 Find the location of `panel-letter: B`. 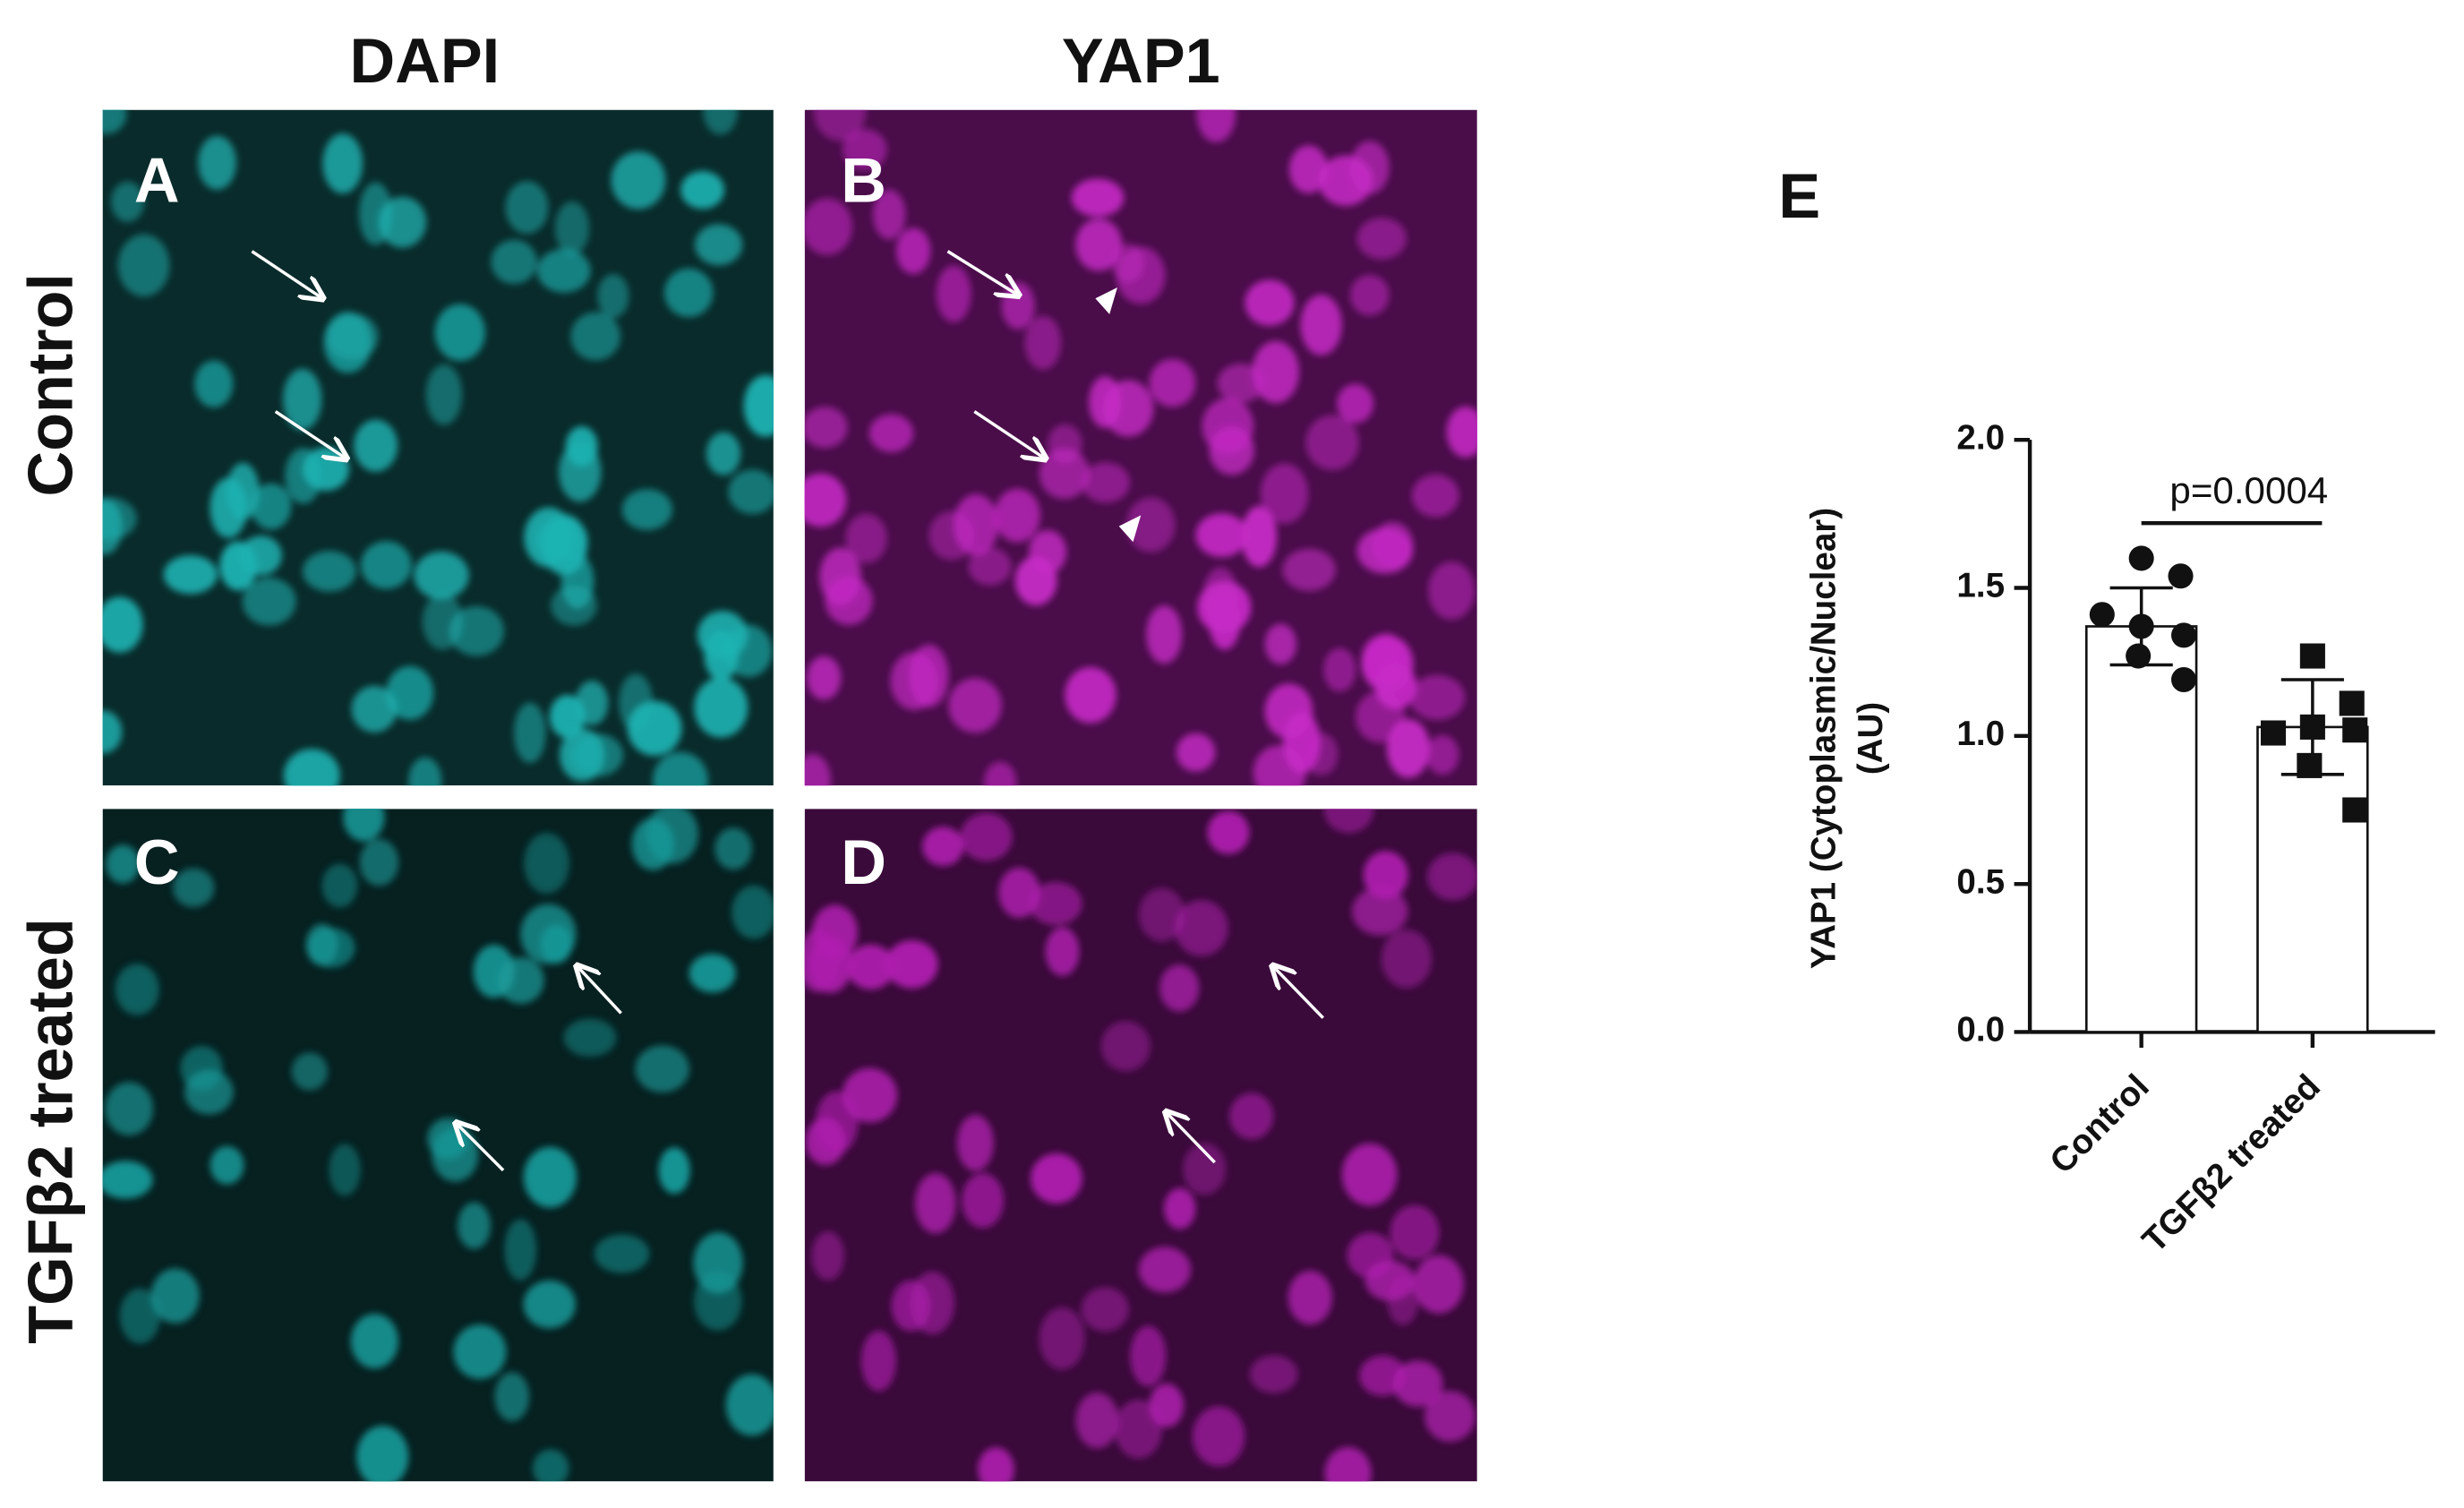

panel-letter: B is located at coordinates (863, 180).